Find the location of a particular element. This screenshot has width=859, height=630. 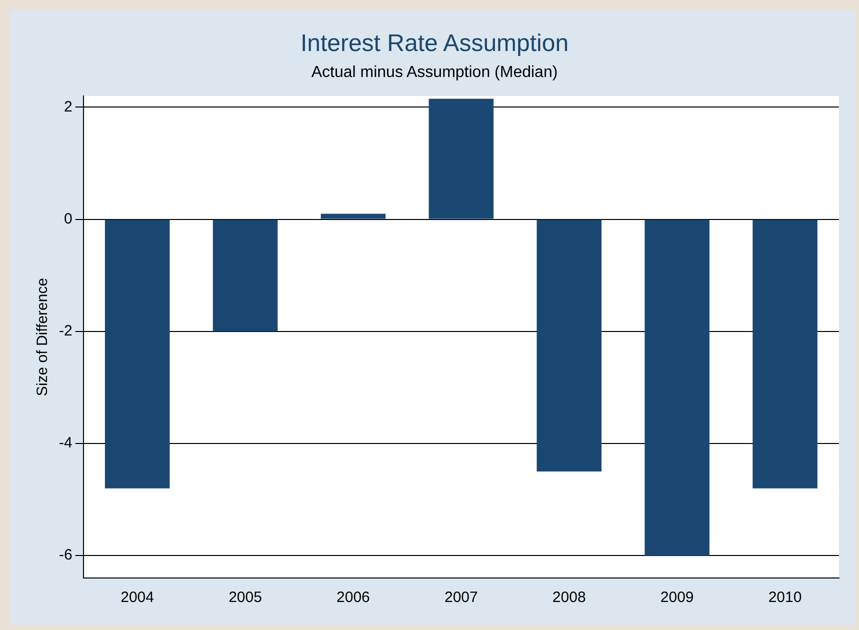

x-tick-label: 2009 is located at coordinates (677, 597).